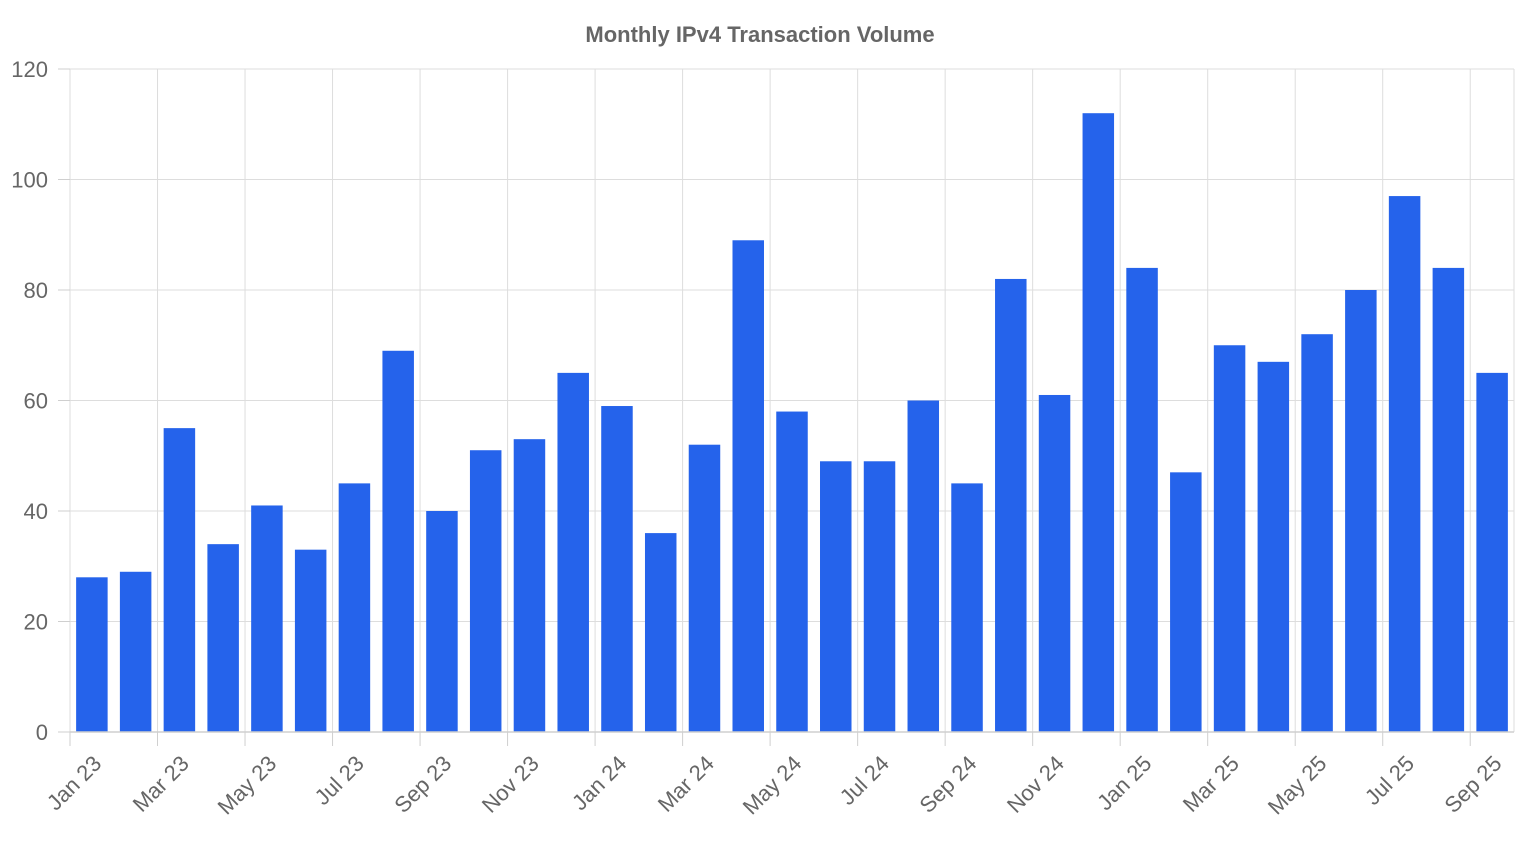 The height and width of the screenshot is (845, 1520). I want to click on x-tick-label: Nov 23, so click(510, 784).